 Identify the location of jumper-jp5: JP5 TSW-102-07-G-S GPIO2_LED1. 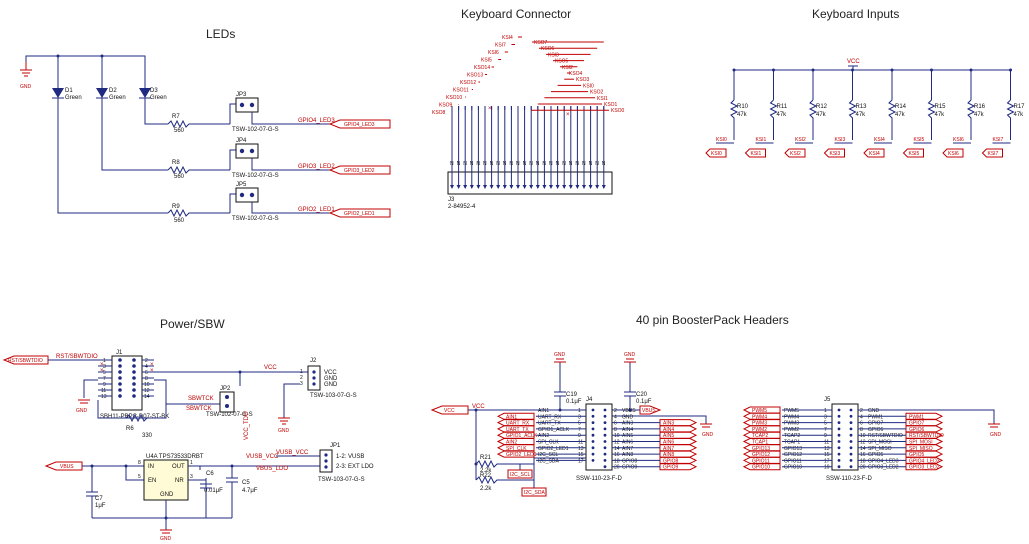
(282, 202).